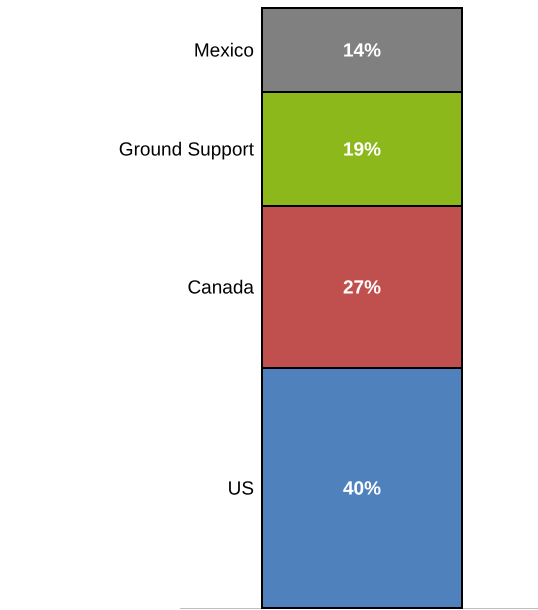 The width and height of the screenshot is (538, 610). Describe the element at coordinates (186, 150) in the screenshot. I see `series-label: Ground Support` at that location.